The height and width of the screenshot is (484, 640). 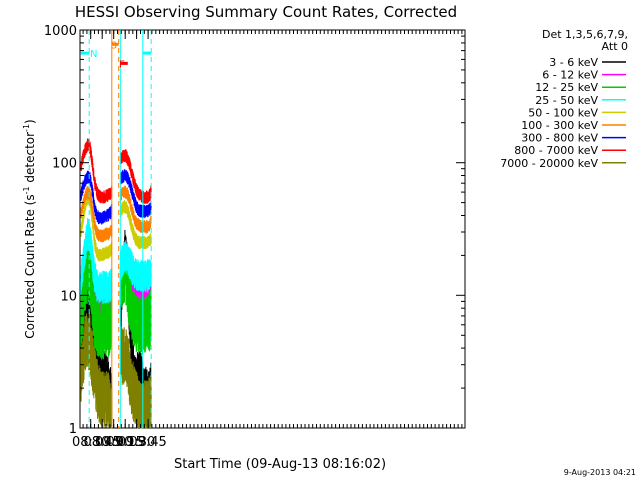 I want to click on timestamp: 9-Aug-2013 04:21, so click(x=600, y=472).